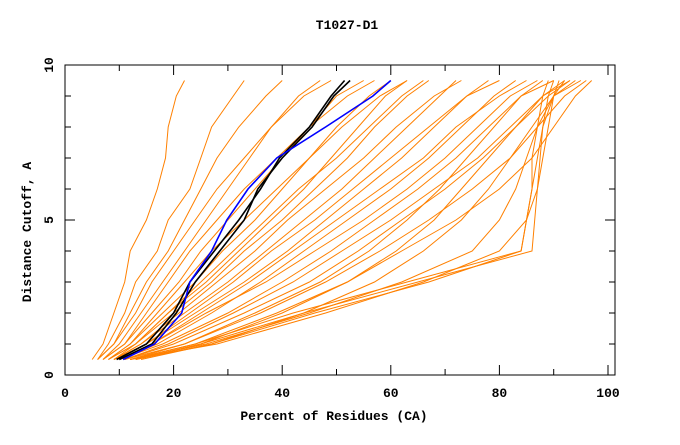 The height and width of the screenshot is (445, 680). What do you see at coordinates (500, 393) in the screenshot?
I see `x-tick-label: 80` at bounding box center [500, 393].